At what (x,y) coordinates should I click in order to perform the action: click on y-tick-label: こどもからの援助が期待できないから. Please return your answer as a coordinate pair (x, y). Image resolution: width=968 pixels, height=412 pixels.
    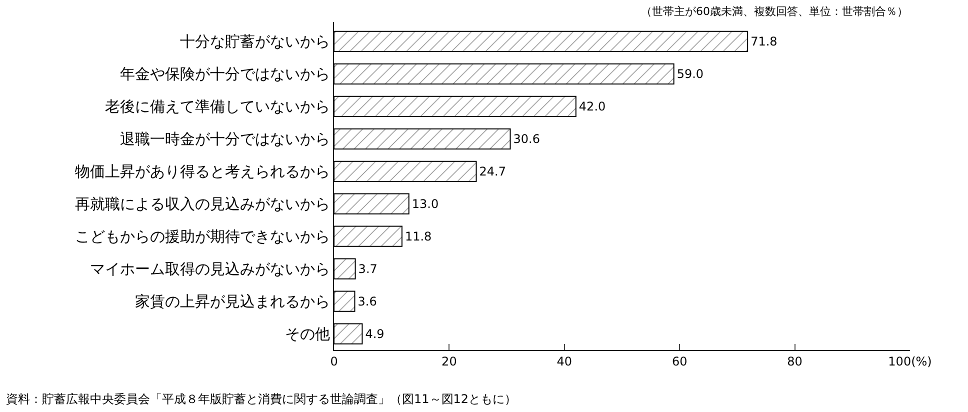
    Looking at the image, I should click on (202, 237).